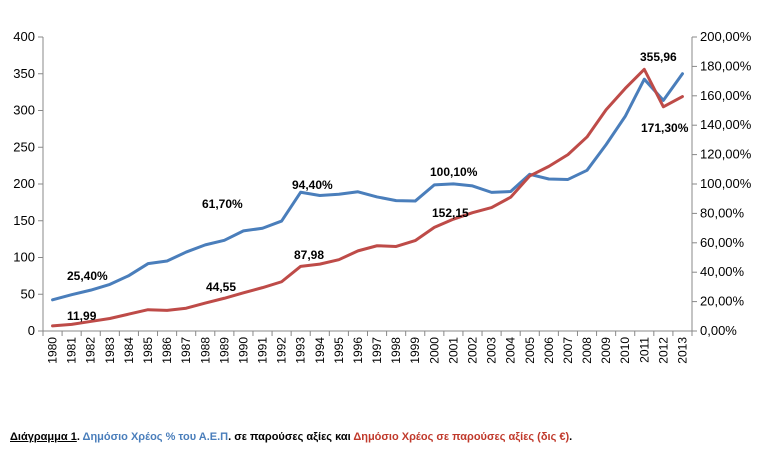 The width and height of the screenshot is (775, 451). Describe the element at coordinates (726, 154) in the screenshot. I see `right-tick-label: 120,00%` at that location.